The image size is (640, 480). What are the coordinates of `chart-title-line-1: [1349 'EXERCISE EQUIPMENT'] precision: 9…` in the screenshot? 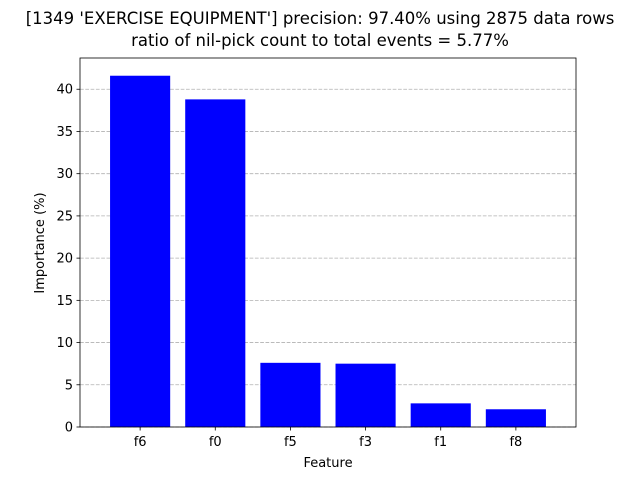 It's located at (320, 18).